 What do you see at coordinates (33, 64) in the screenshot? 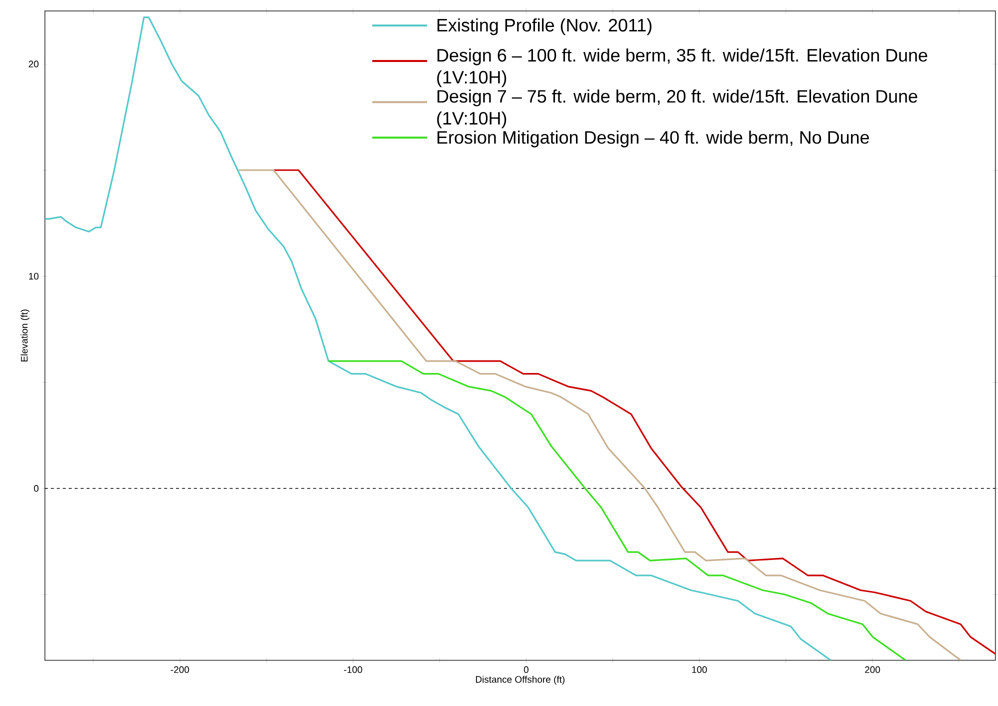
I see `y-tick-label: 20` at bounding box center [33, 64].